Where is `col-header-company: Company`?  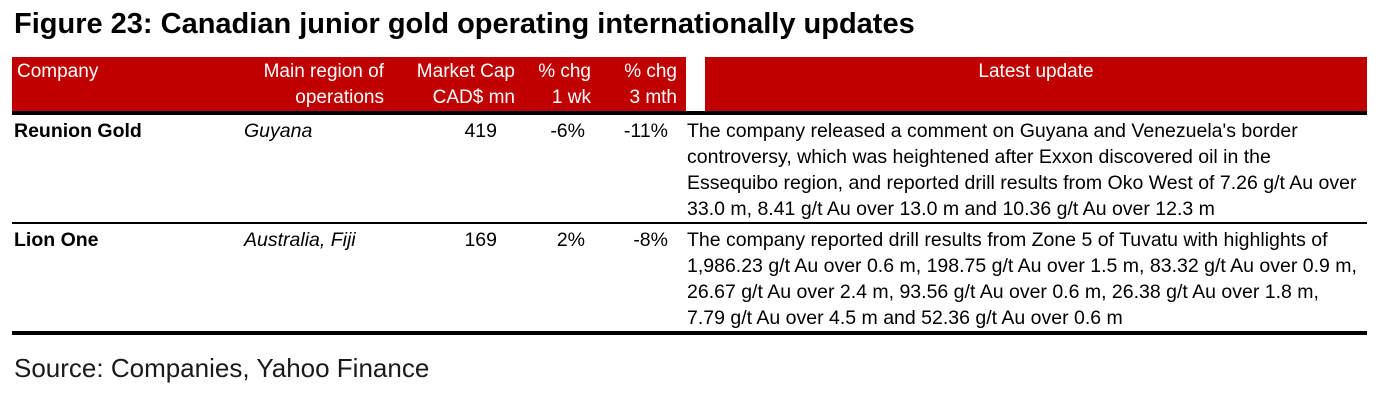
col-header-company: Company is located at coordinates (58, 71).